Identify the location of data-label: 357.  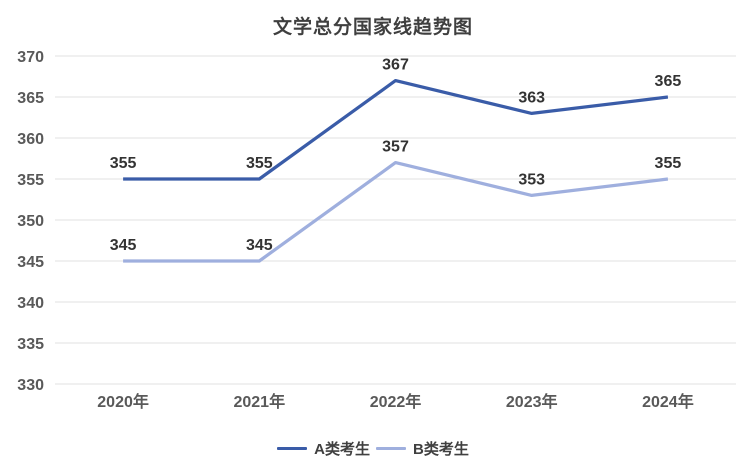
(395, 147).